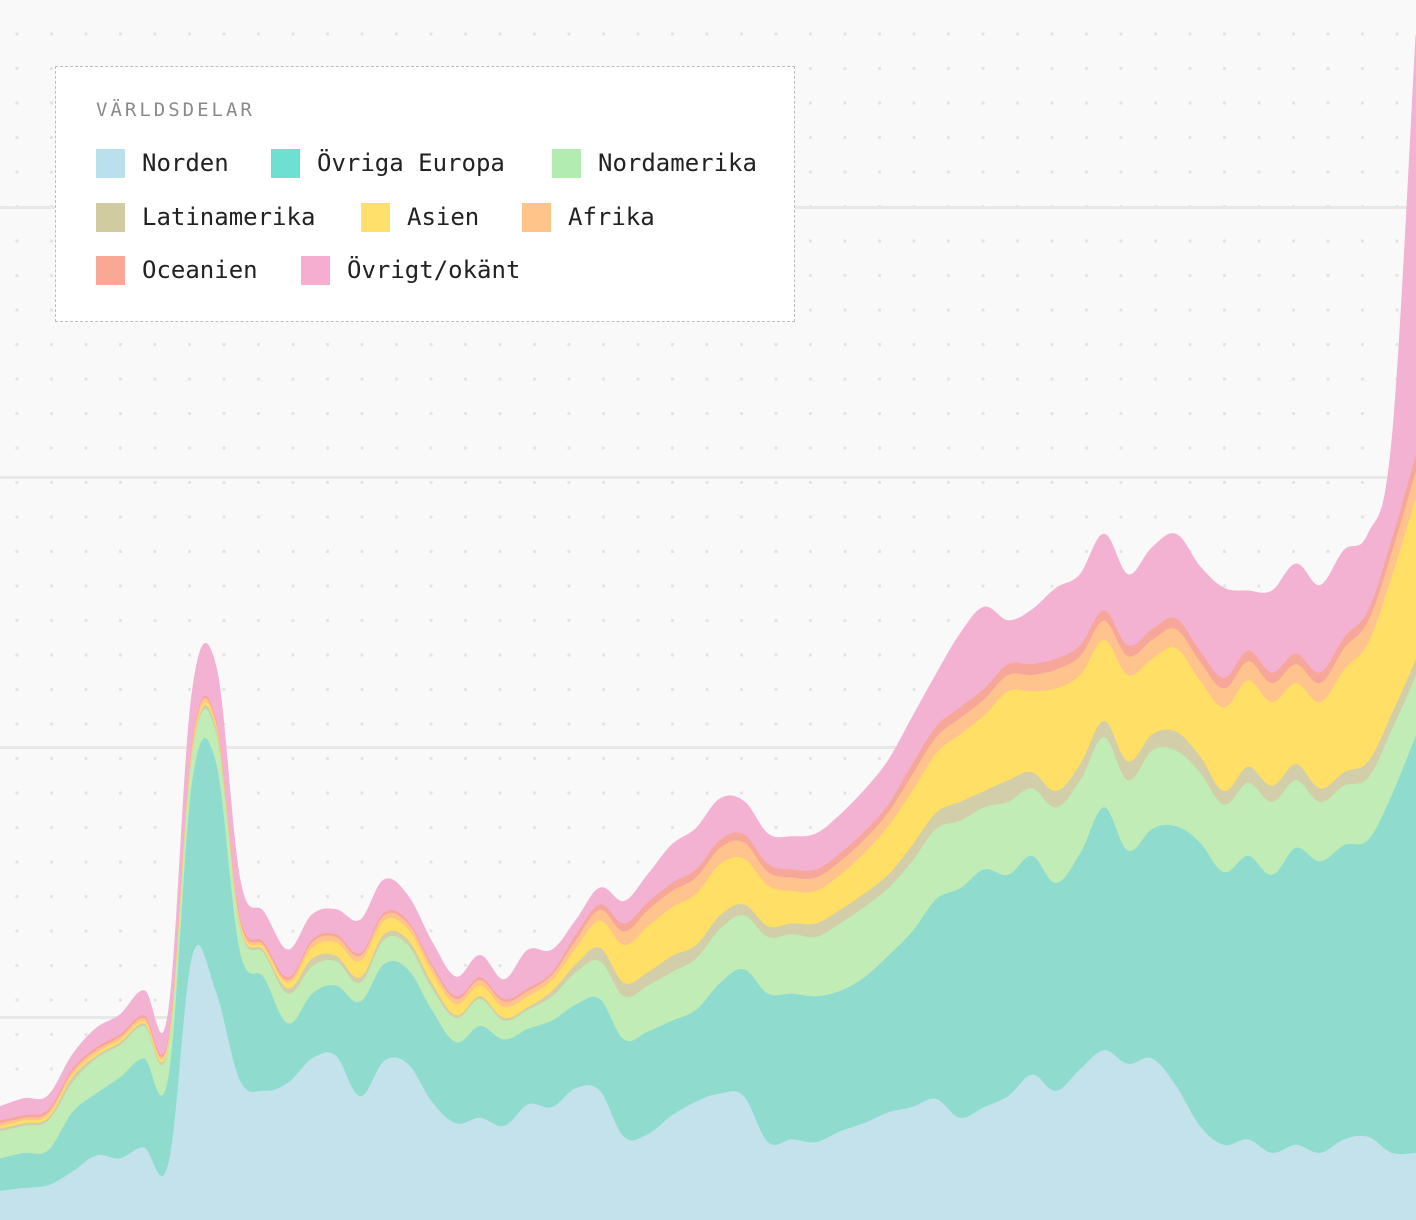 The image size is (1416, 1220). Describe the element at coordinates (162, 163) in the screenshot. I see `legend-item-norden: Norden` at that location.